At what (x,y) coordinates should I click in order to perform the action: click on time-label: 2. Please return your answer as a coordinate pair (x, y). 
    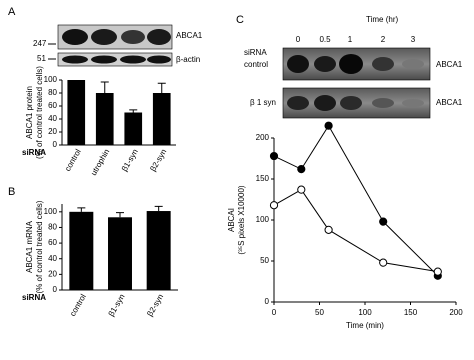
    Looking at the image, I should click on (383, 39).